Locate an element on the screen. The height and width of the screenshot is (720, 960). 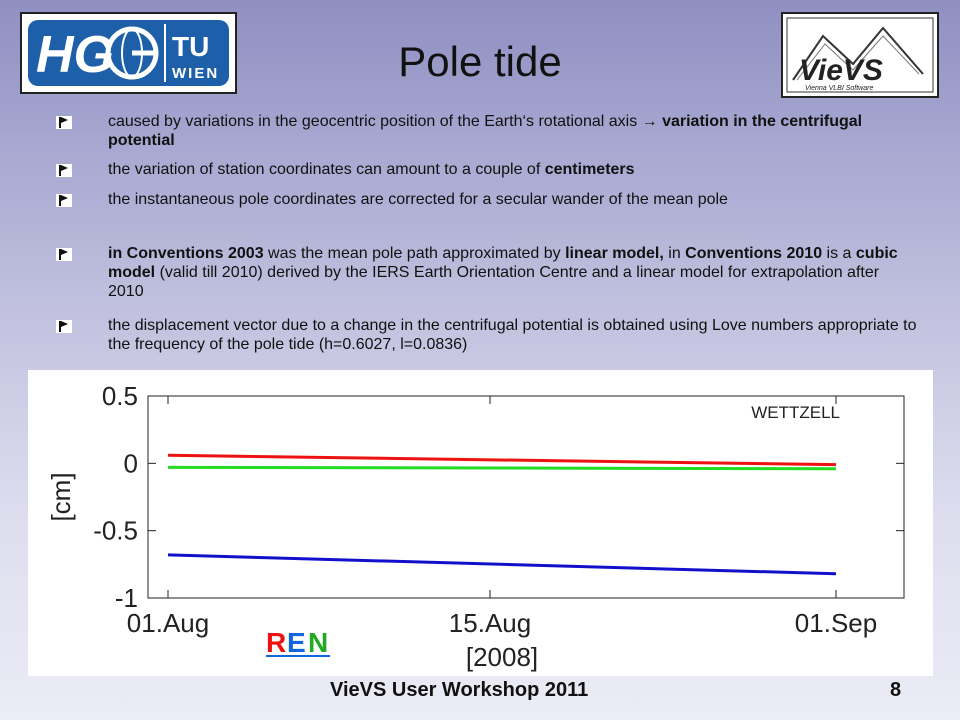
station-annotation: WETTZELL is located at coordinates (795, 412).